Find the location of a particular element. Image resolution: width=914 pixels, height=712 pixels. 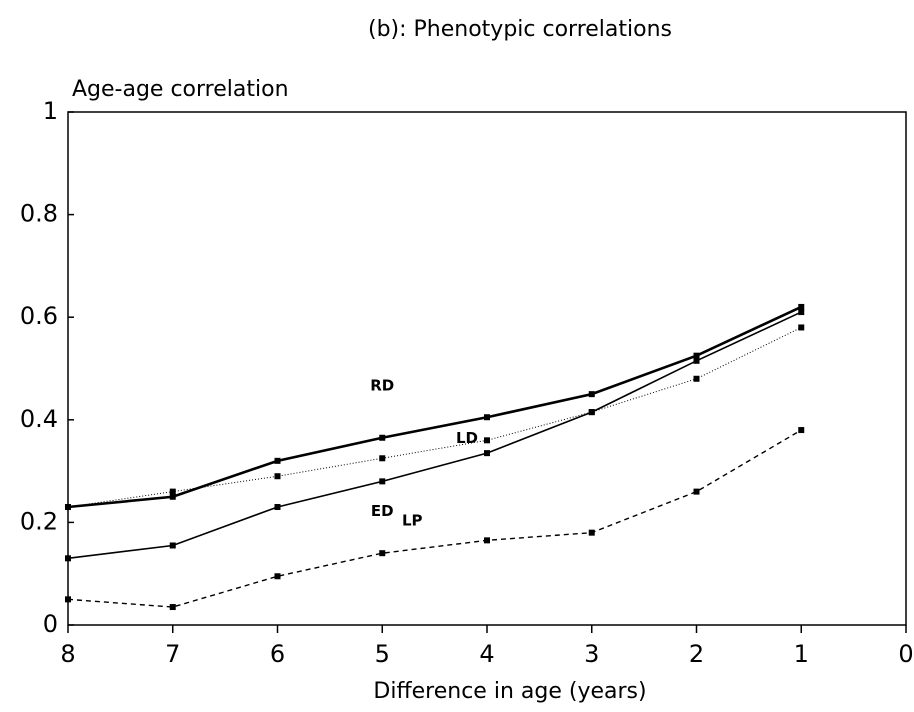

x-tick-label: 7 is located at coordinates (172, 654).